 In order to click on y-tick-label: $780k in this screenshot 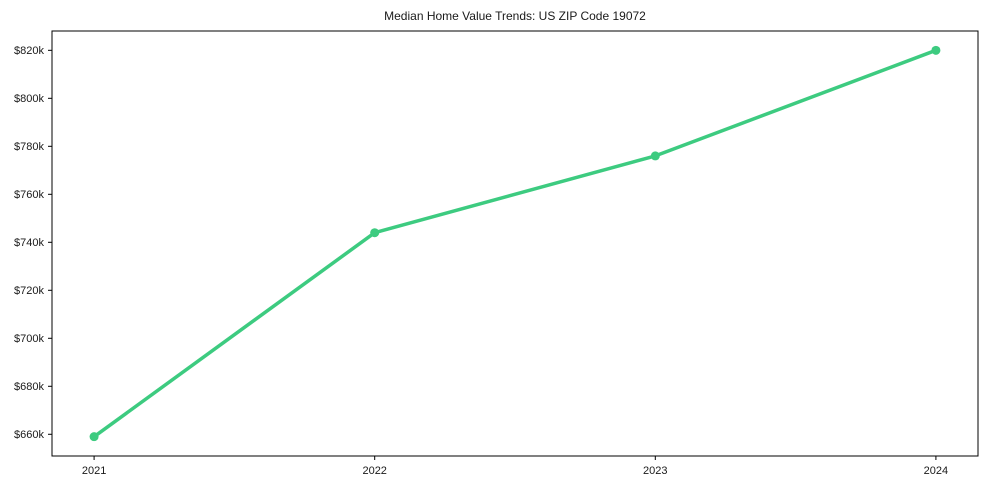, I will do `click(29, 147)`.